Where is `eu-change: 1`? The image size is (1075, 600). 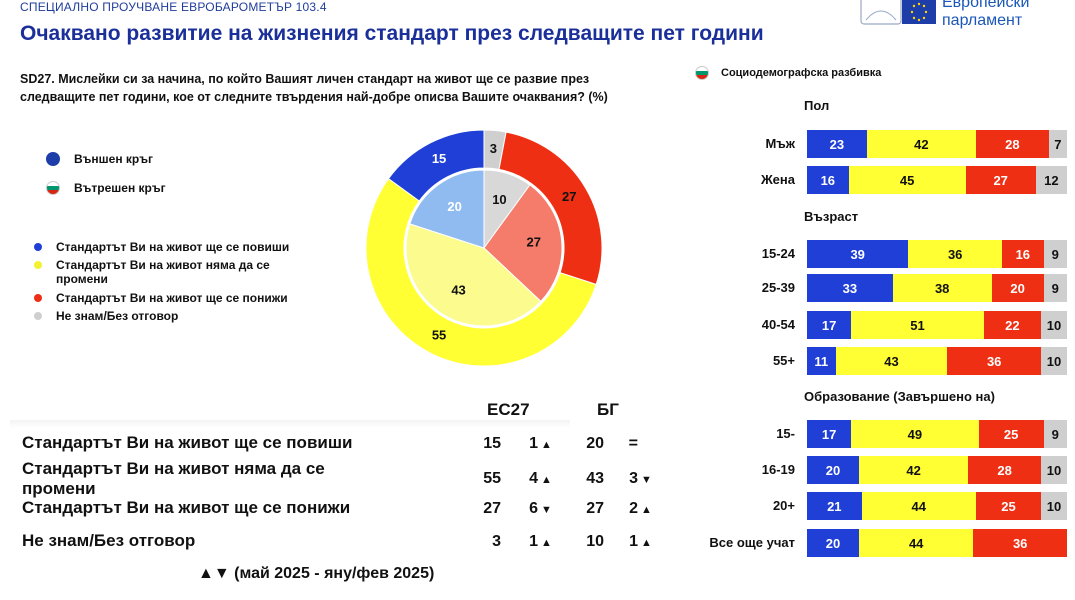
eu-change: 1 is located at coordinates (533, 541).